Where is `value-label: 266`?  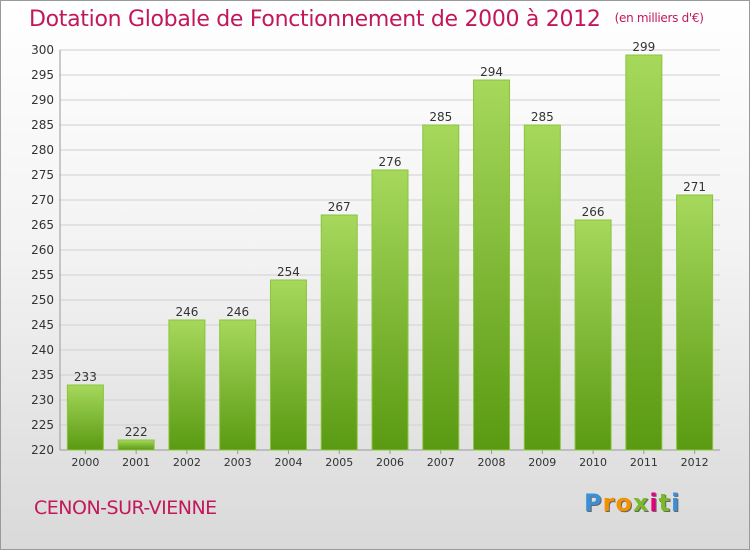 value-label: 266 is located at coordinates (593, 212).